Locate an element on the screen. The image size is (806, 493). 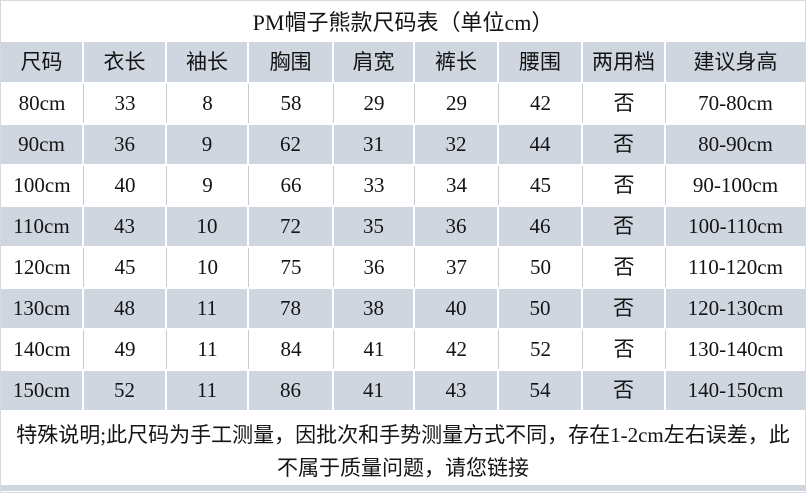
table-cell: 80cm is located at coordinates (42, 103).